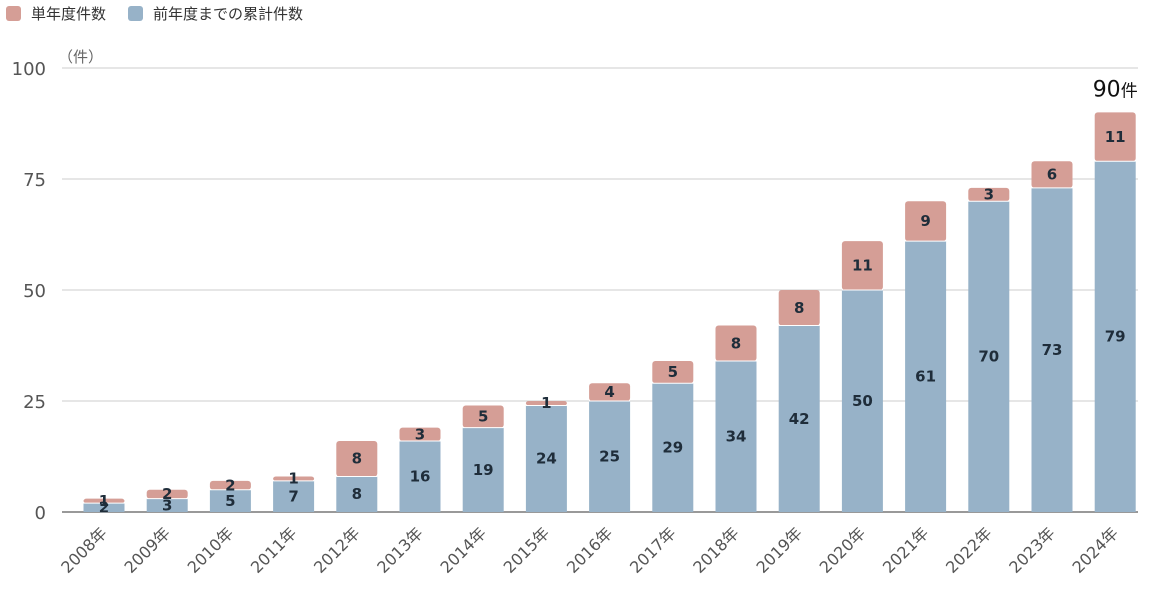 Image resolution: width=1153 pixels, height=593 pixels. I want to click on value-label-cumulative: 5, so click(230, 501).